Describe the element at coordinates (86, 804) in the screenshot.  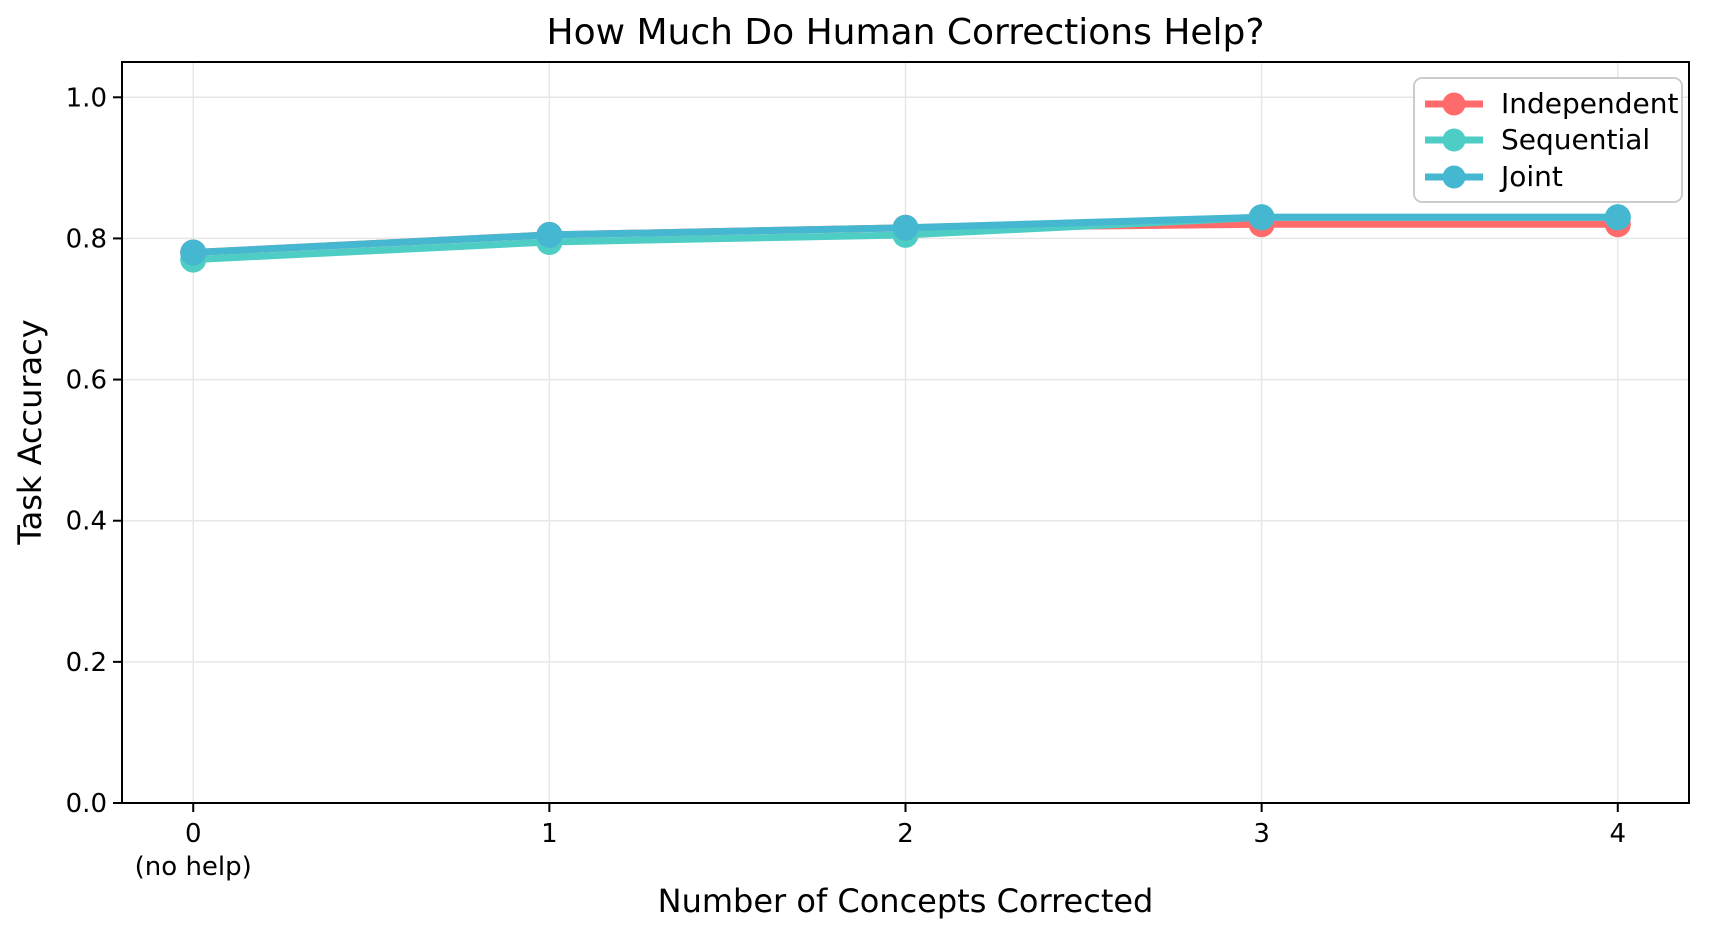
I see `y-tick-label: 0.0` at that location.